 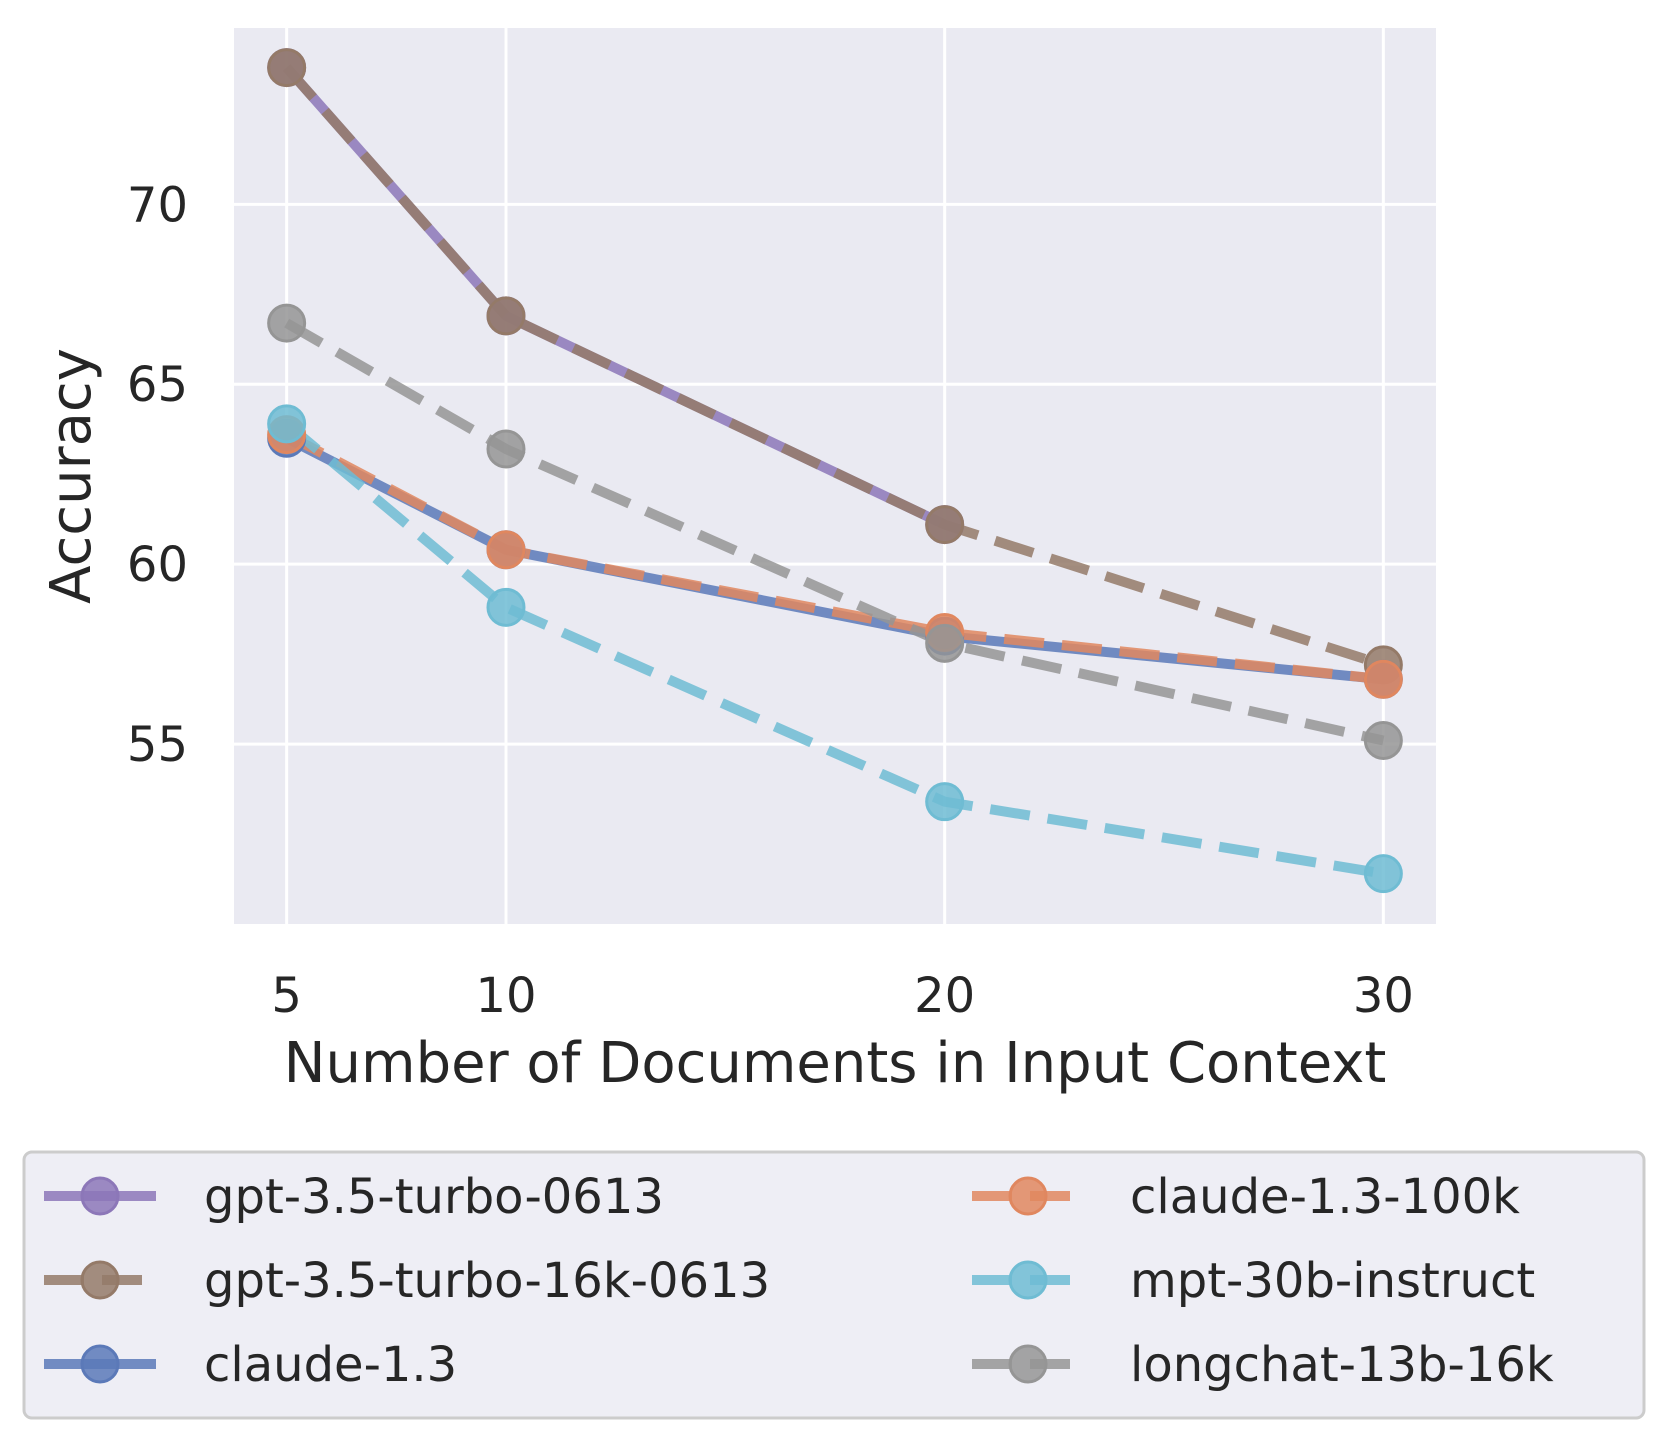 What do you see at coordinates (330, 1365) in the screenshot?
I see `legend-label-2: claude-1.3` at bounding box center [330, 1365].